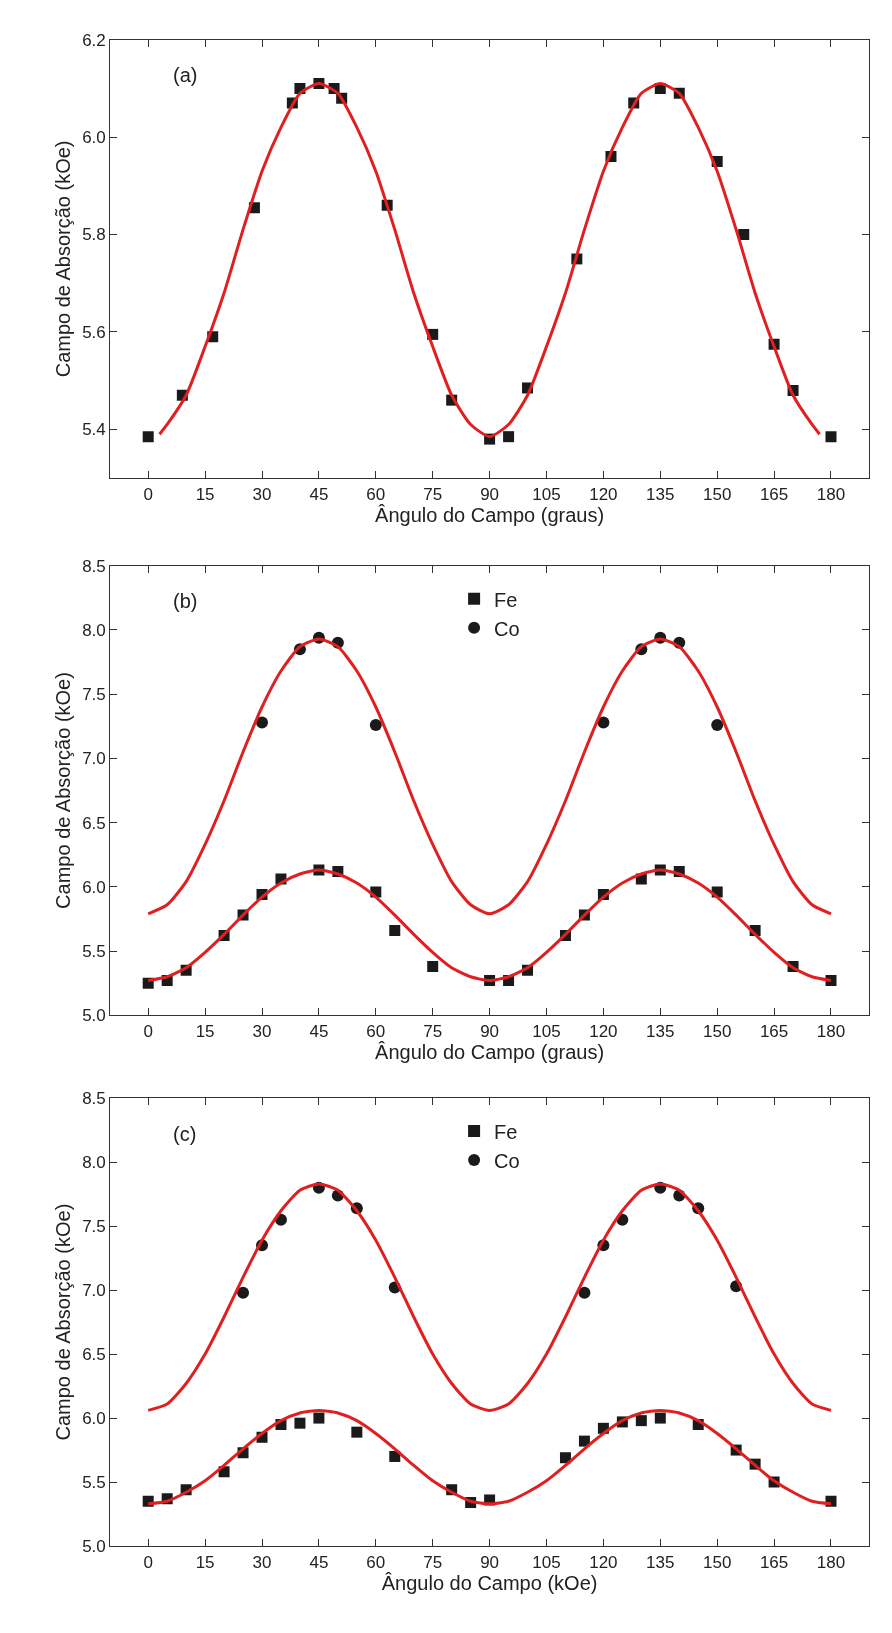 This screenshot has width=892, height=1633. I want to click on annotation: (b), so click(185, 601).